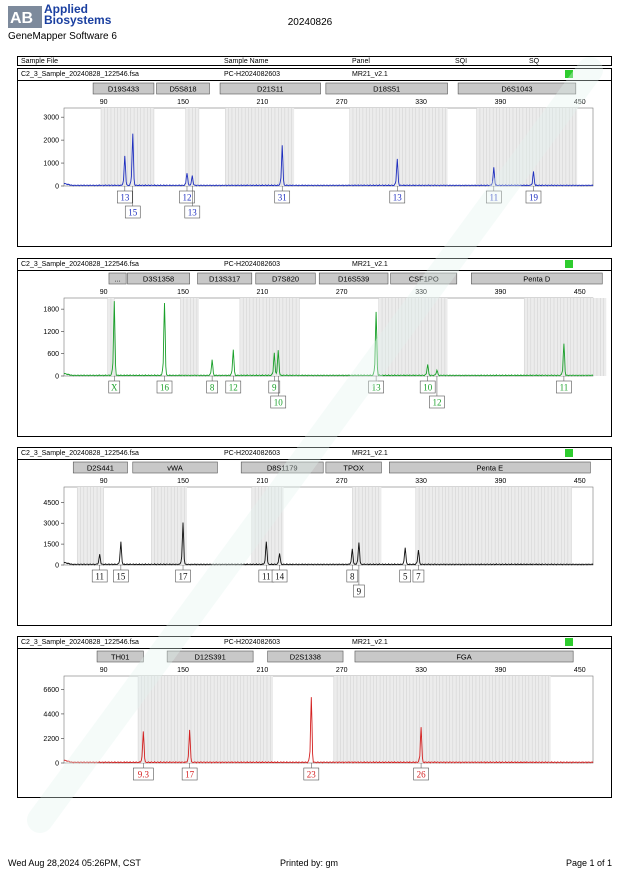 The width and height of the screenshot is (620, 877). I want to click on x-tick-label: 90, so click(104, 481).